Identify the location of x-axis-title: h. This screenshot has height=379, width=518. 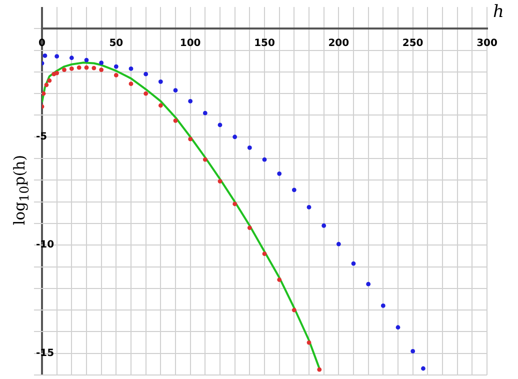
(498, 12).